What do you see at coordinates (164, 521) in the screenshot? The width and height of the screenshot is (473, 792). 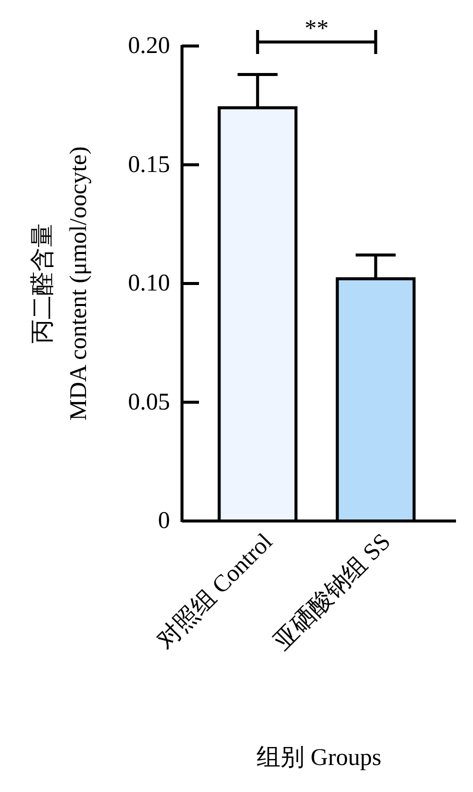 I see `y-tick-label: 0` at bounding box center [164, 521].